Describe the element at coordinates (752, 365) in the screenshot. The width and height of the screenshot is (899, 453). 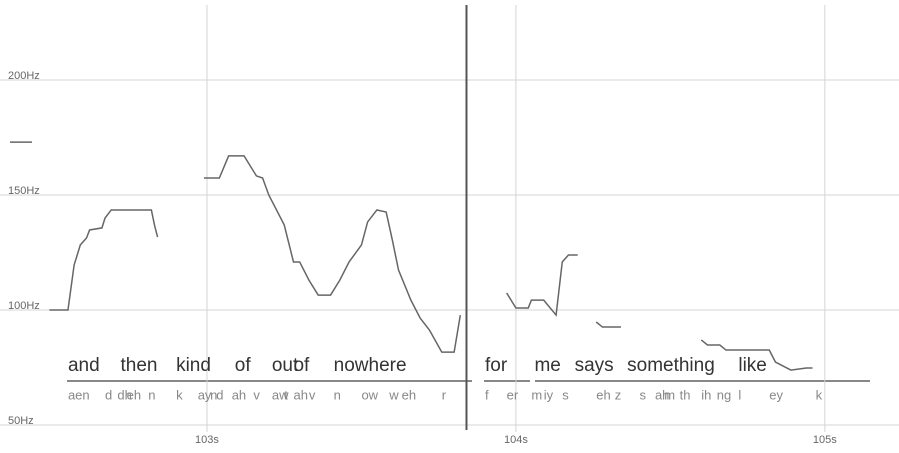
I see `word: like` at that location.